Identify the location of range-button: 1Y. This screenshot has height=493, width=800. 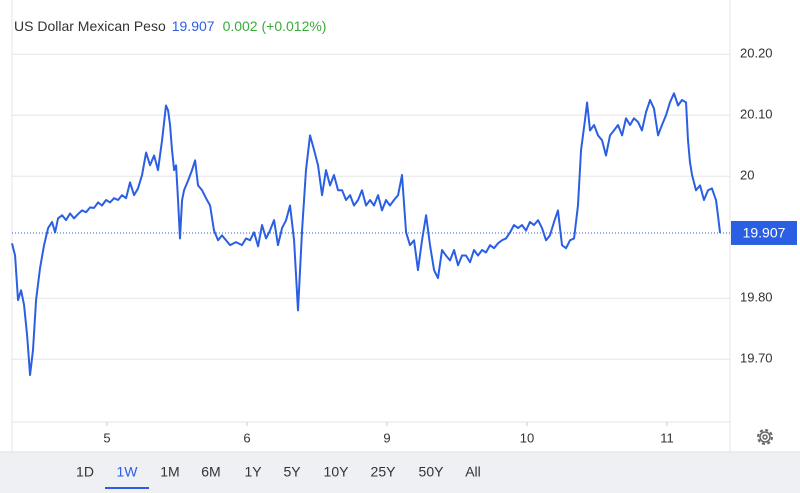
(253, 472).